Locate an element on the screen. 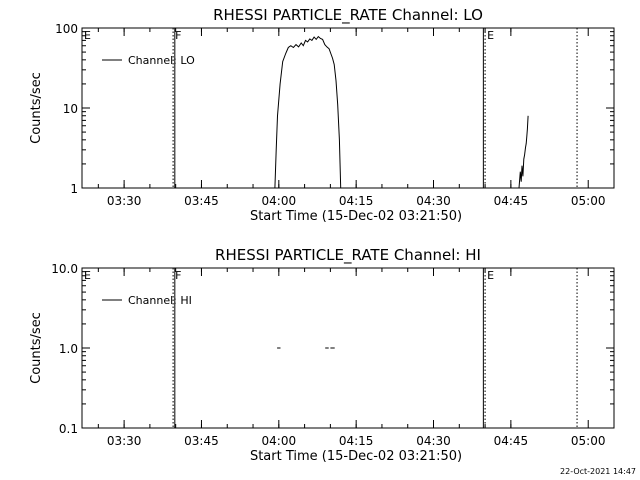 The height and width of the screenshot is (480, 640). y-tick-label: 100 is located at coordinates (66, 29).